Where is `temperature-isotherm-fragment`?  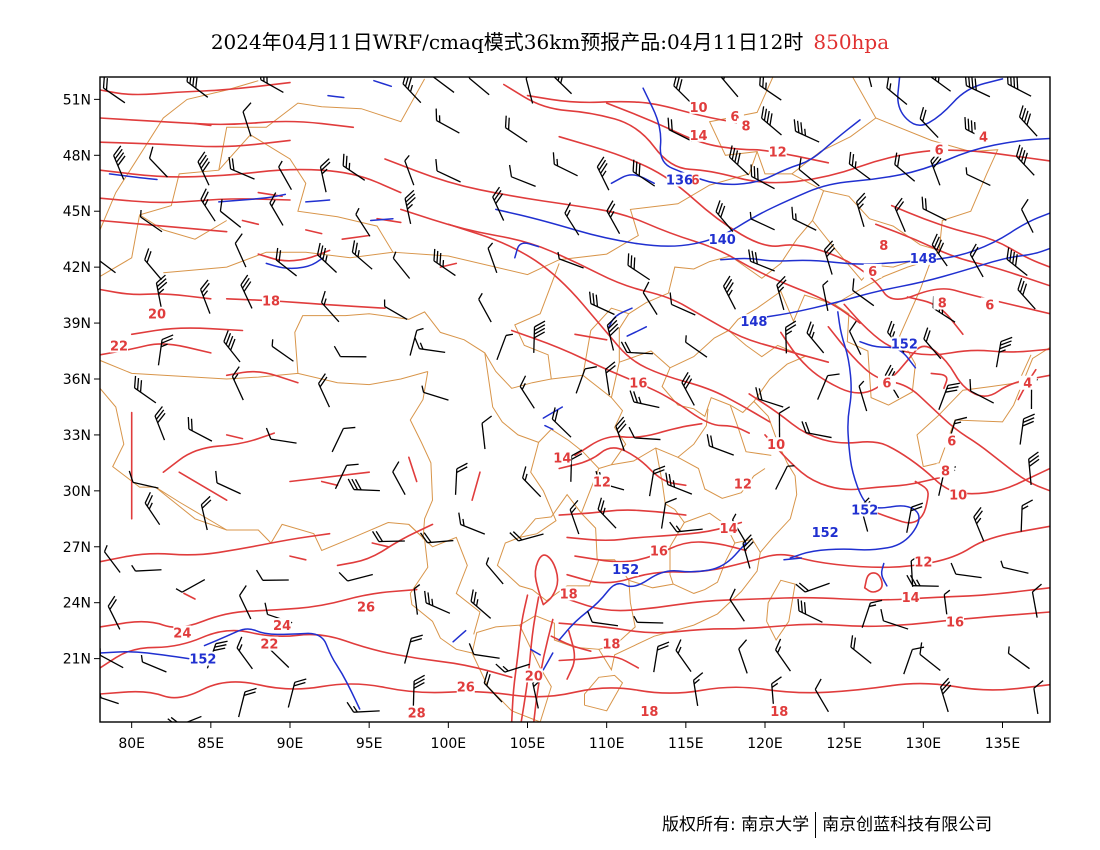
temperature-isotherm-fragment is located at coordinates (355, 237).